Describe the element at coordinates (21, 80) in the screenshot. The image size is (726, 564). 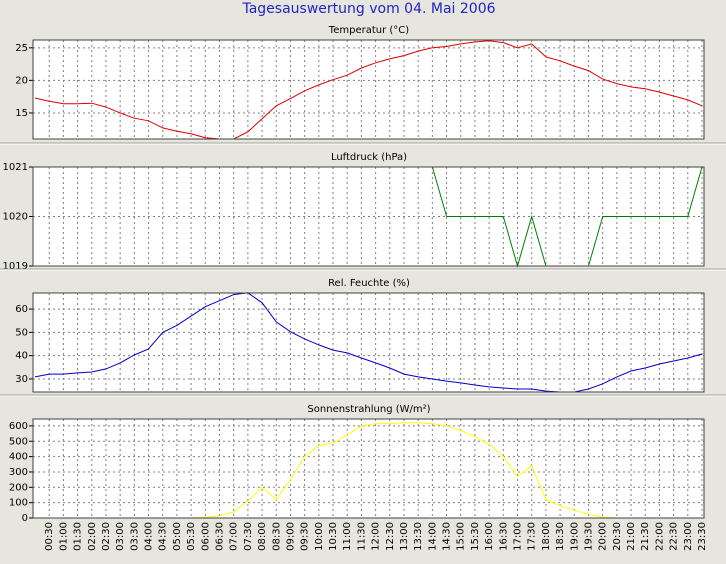
I see `y-tick-label: 20` at that location.